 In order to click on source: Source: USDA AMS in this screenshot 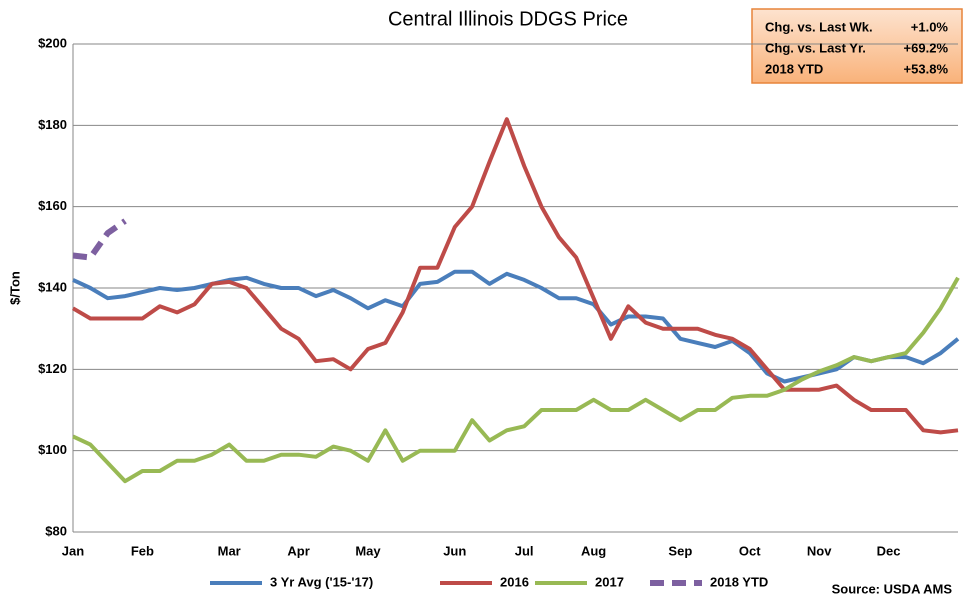, I will do `click(892, 588)`.